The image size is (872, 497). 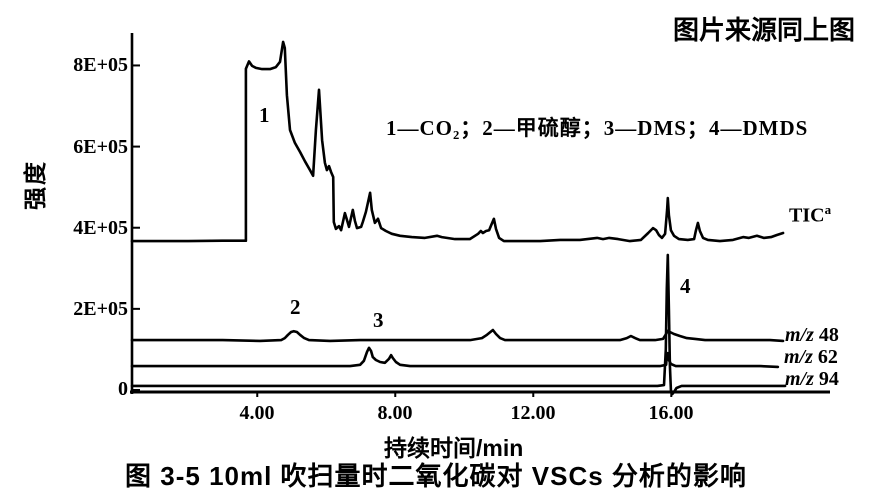 I want to click on mz-value: 94, so click(x=828, y=379).